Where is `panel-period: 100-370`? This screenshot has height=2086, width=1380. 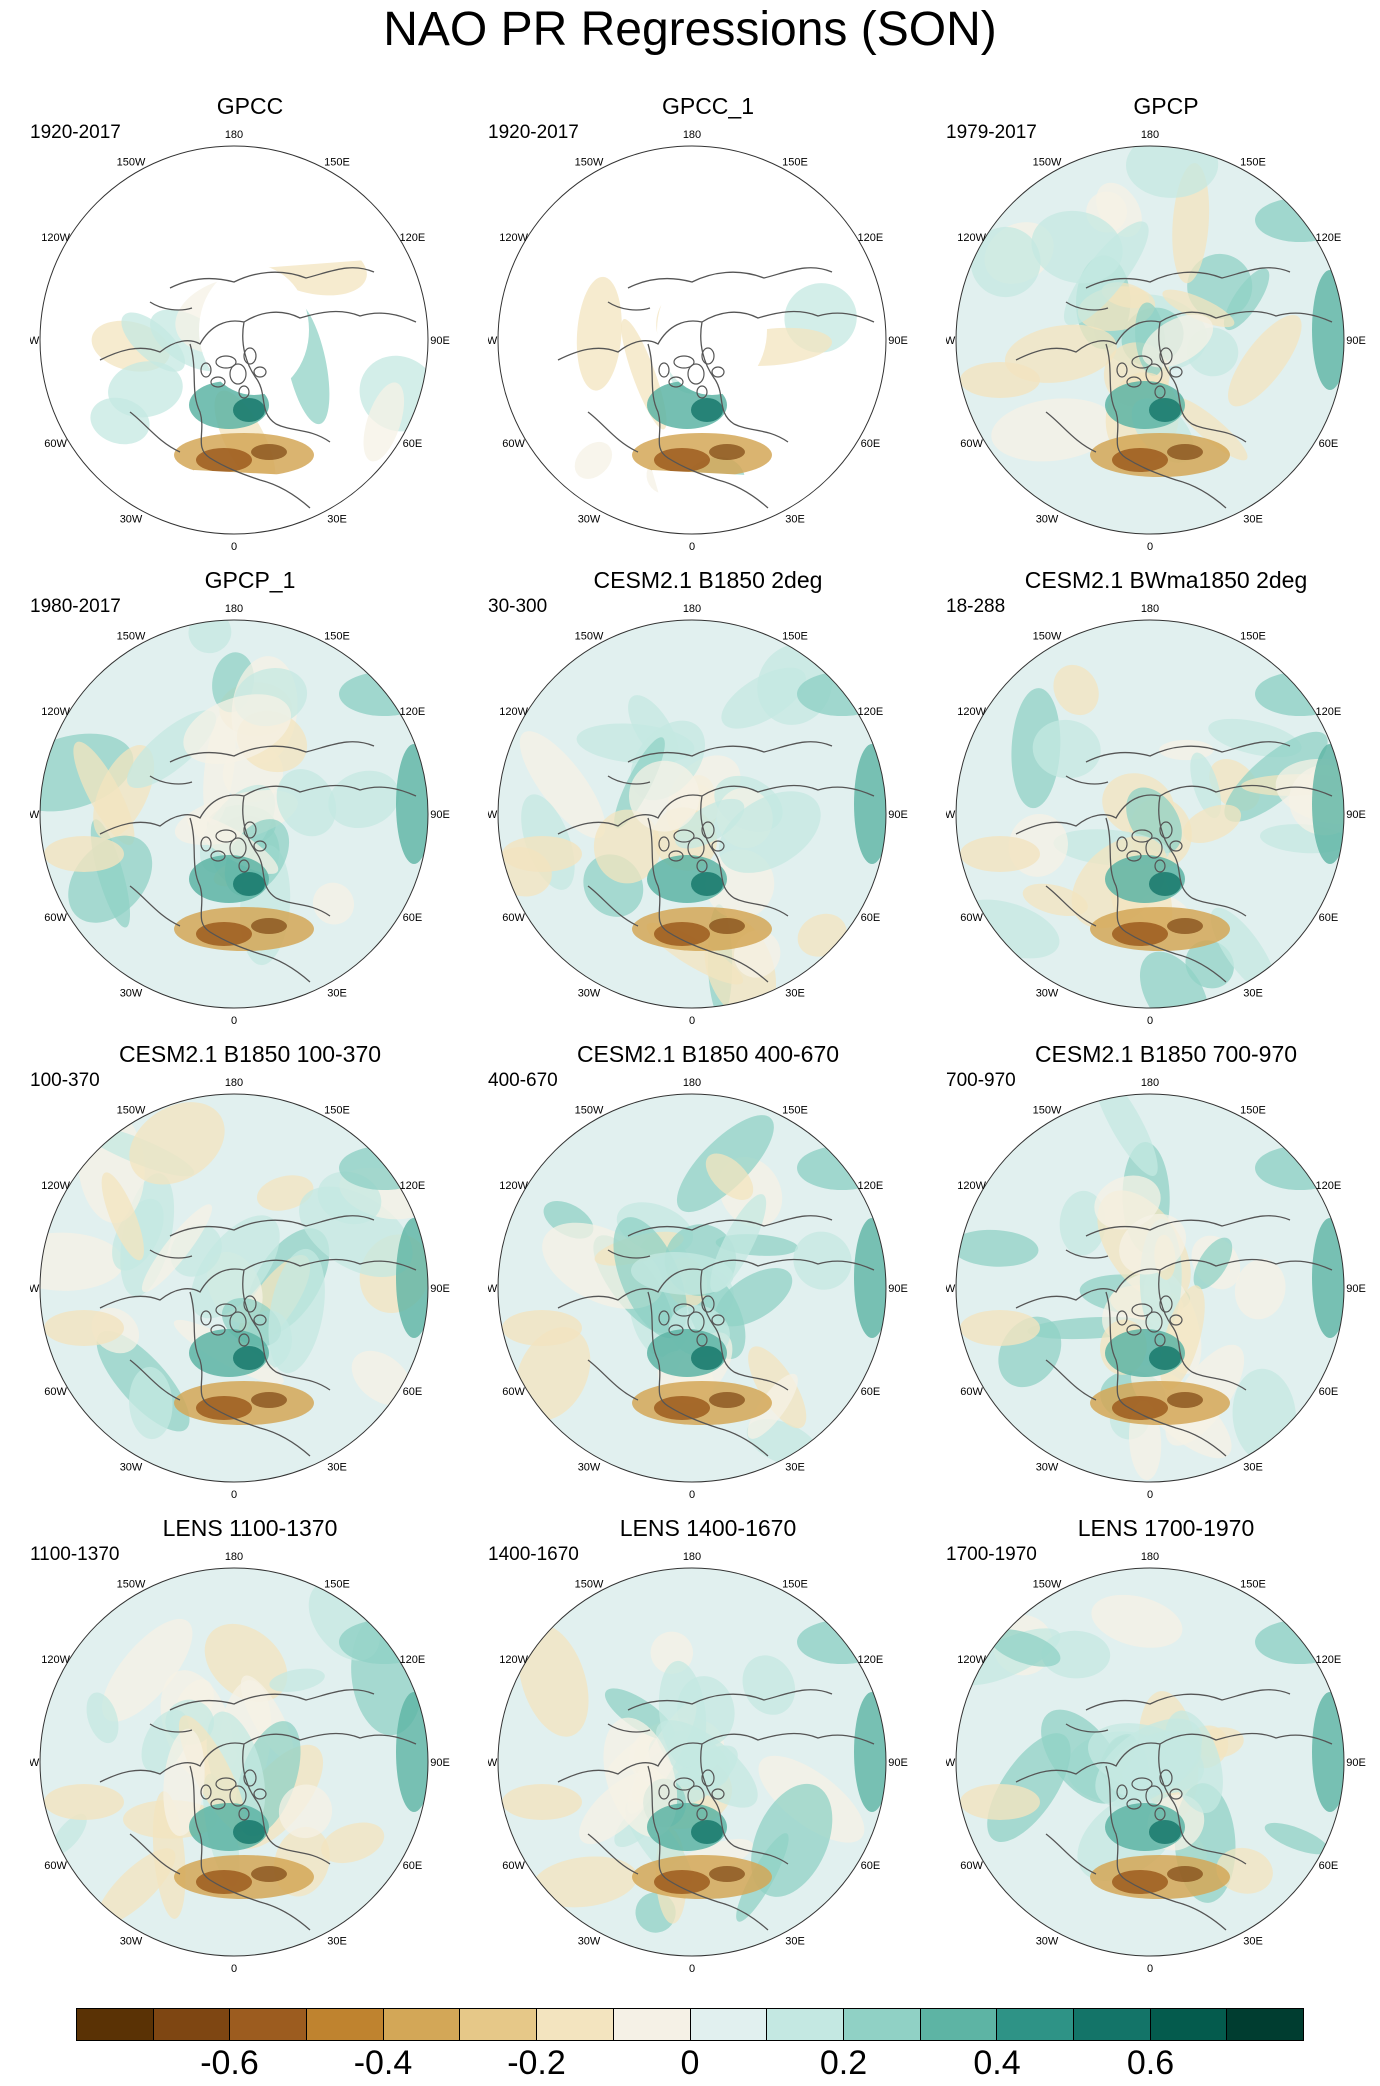
panel-period: 100-370 is located at coordinates (65, 1080).